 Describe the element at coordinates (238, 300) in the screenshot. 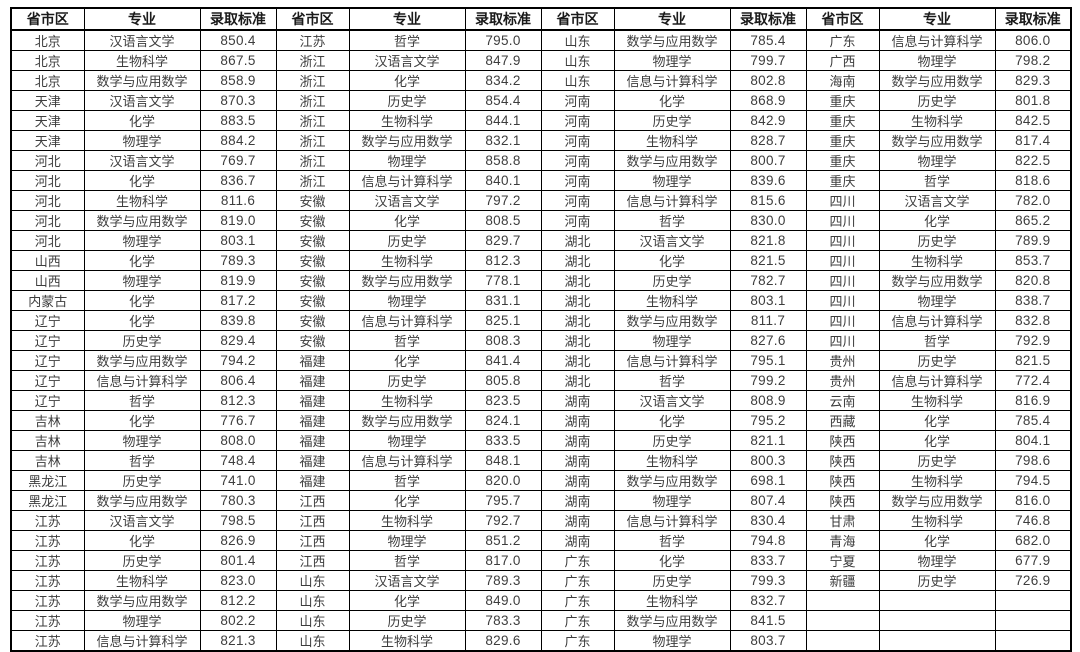

I see `cell-score: 817.2` at that location.